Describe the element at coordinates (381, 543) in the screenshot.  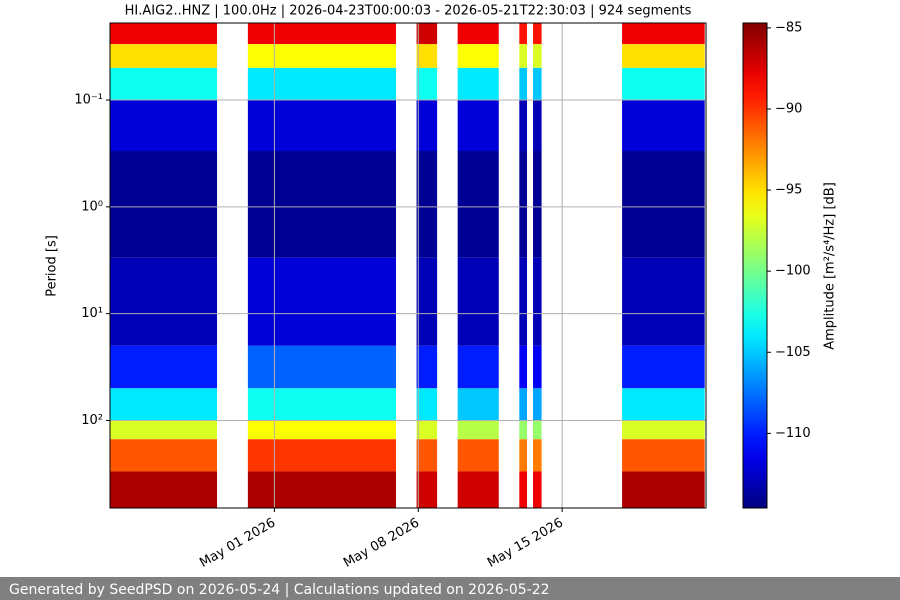
I see `x-tick-label: May 08 2026` at that location.